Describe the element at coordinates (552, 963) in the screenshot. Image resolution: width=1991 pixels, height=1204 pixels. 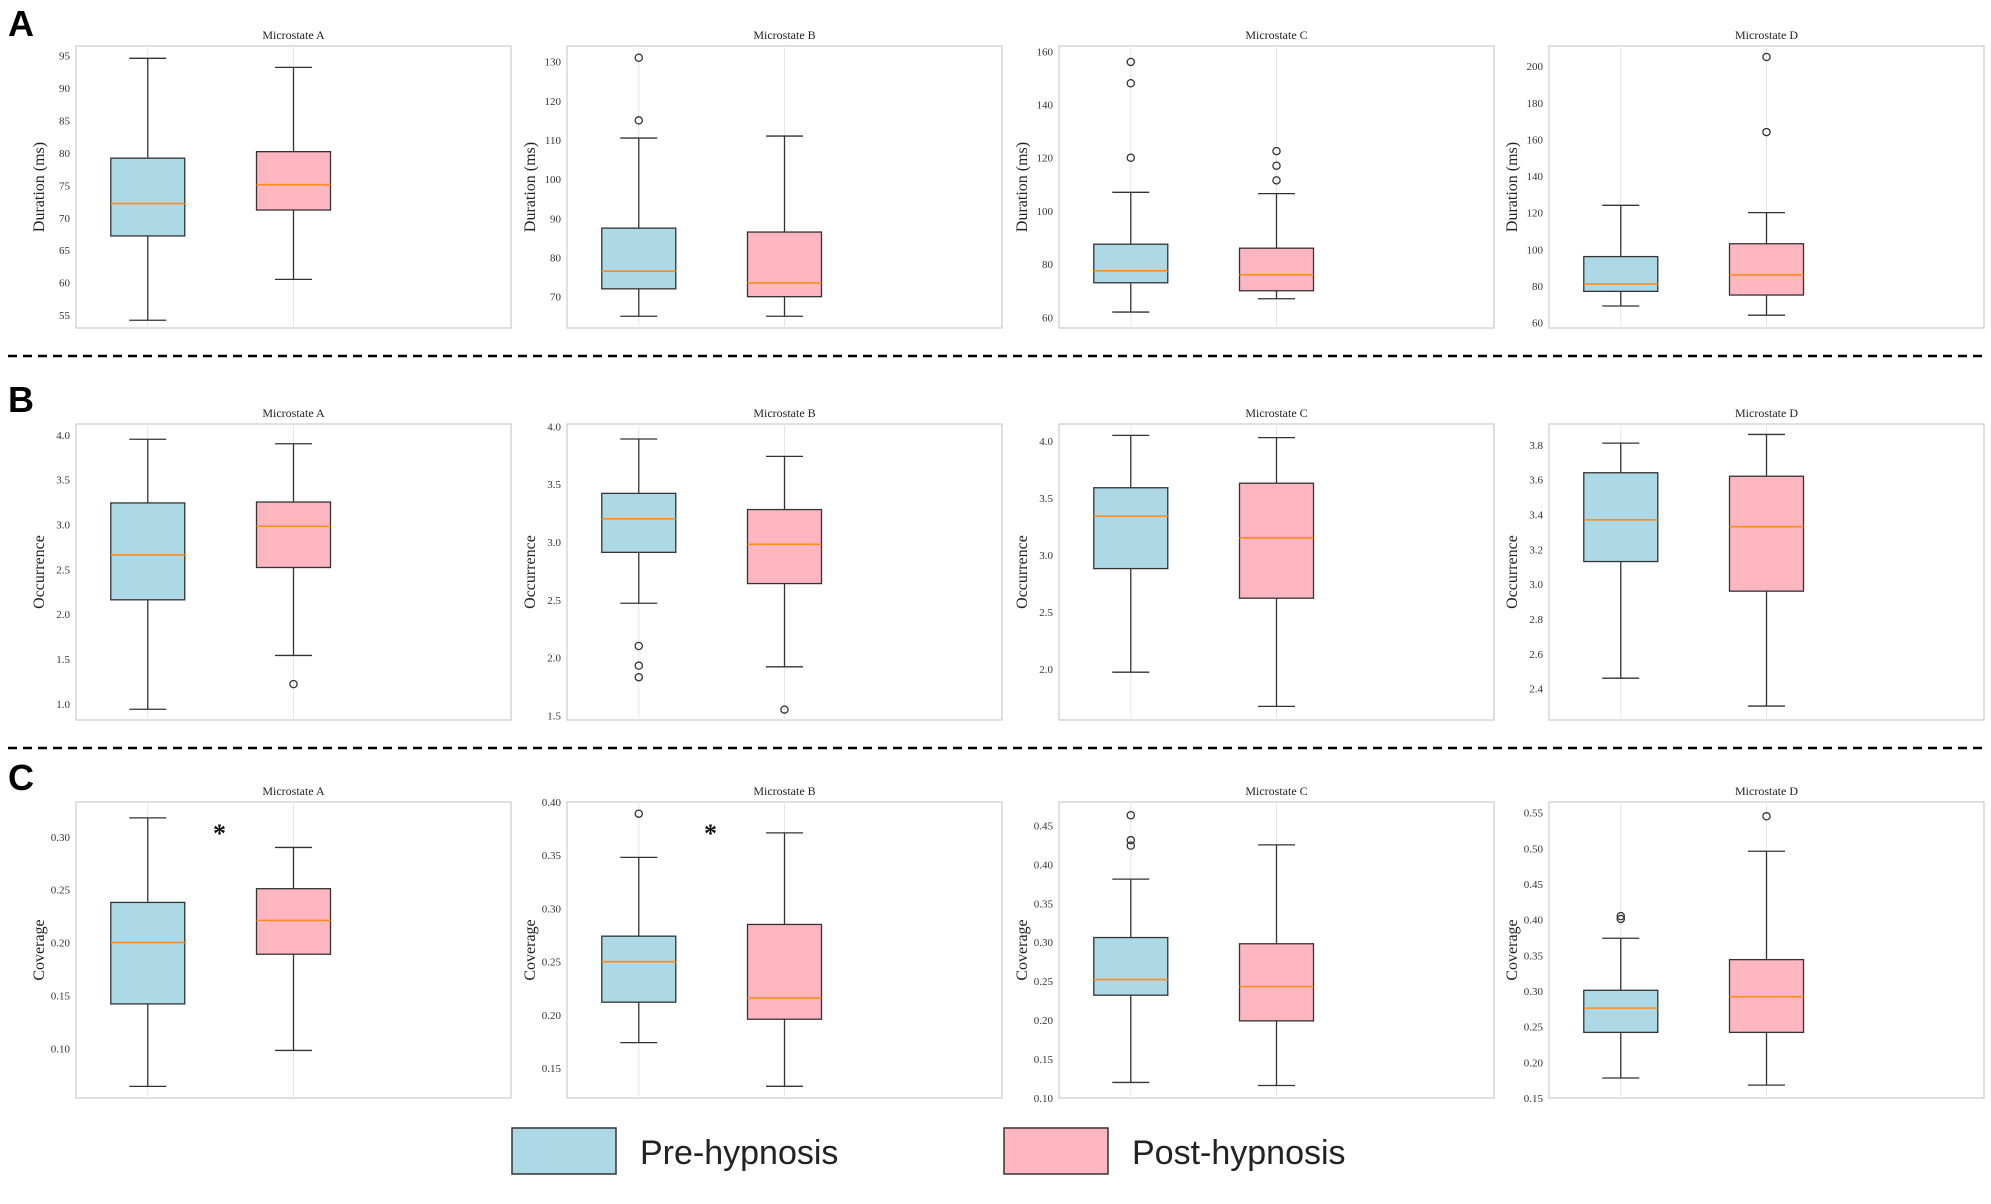
I see `chart-c2-ytick-label: 0.25` at that location.